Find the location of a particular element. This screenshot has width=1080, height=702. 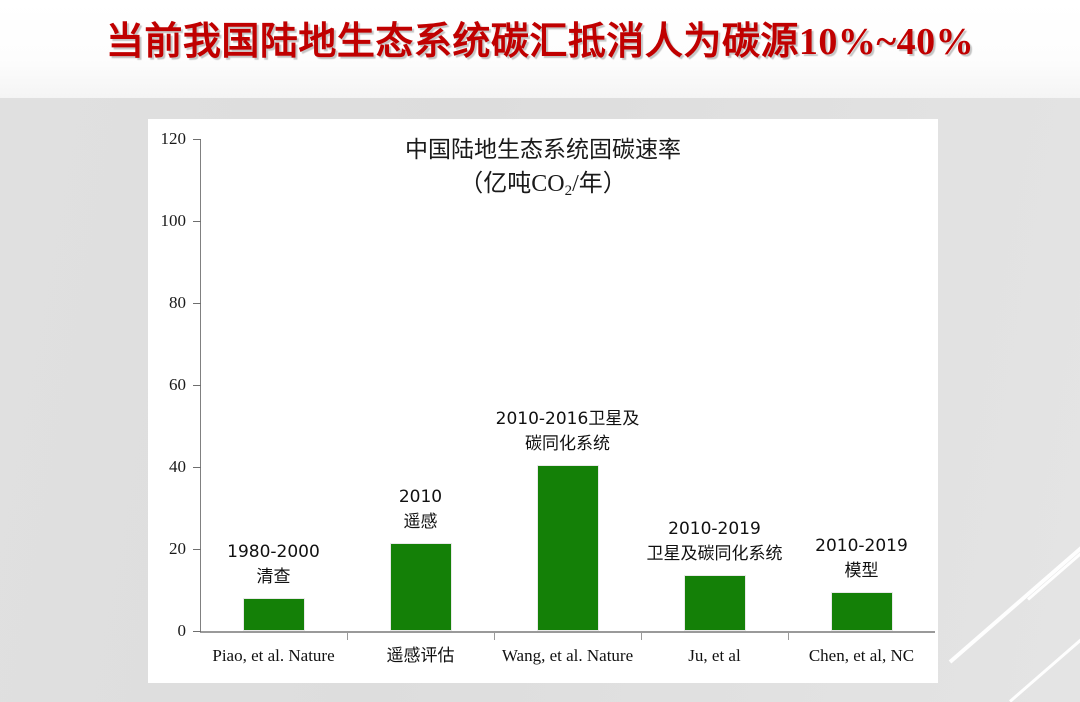

chart-subtitle-prefix: （亿吨CO is located at coordinates (512, 184).